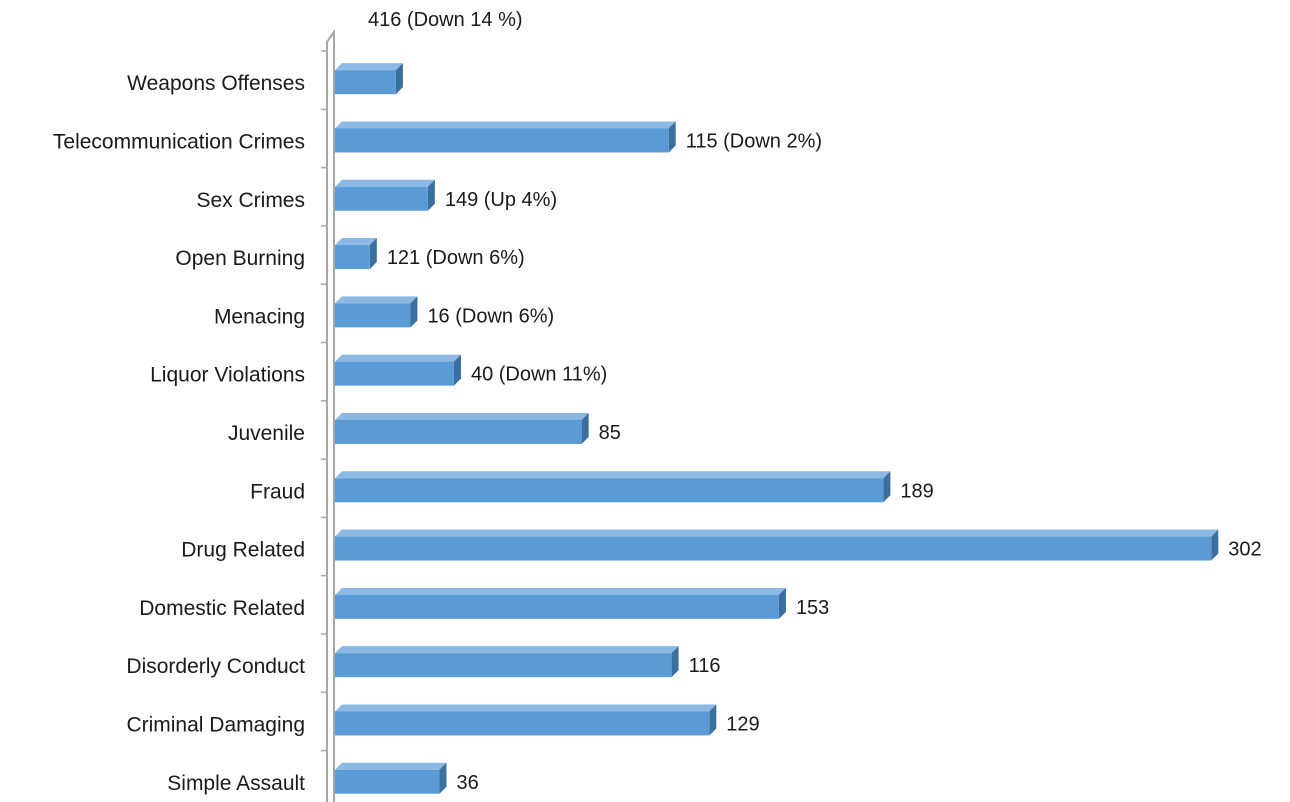 This screenshot has width=1290, height=802. What do you see at coordinates (705, 666) in the screenshot?
I see `data-label: 116` at bounding box center [705, 666].